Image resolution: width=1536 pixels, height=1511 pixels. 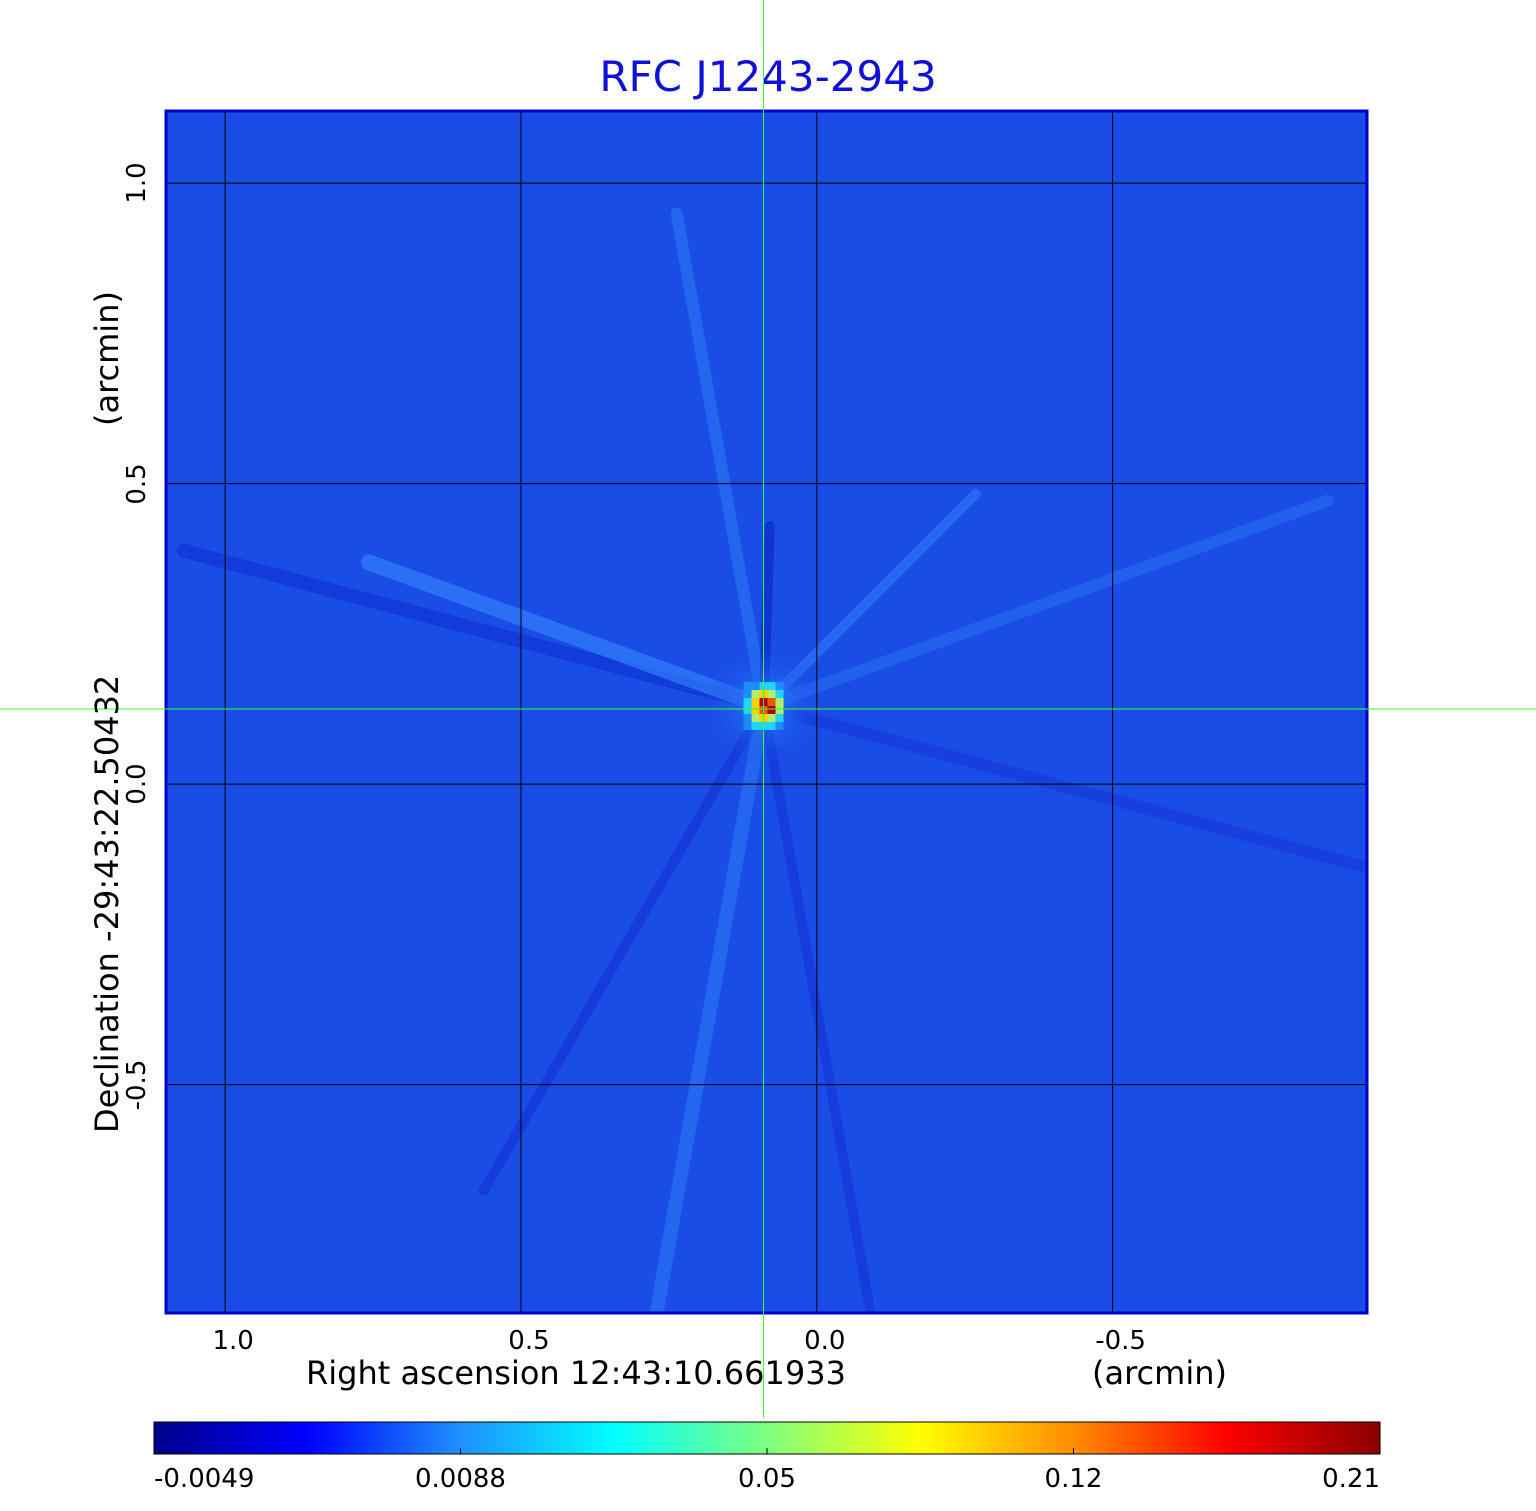 What do you see at coordinates (1073, 1479) in the screenshot?
I see `colorbar-tick-label: 0.12` at bounding box center [1073, 1479].